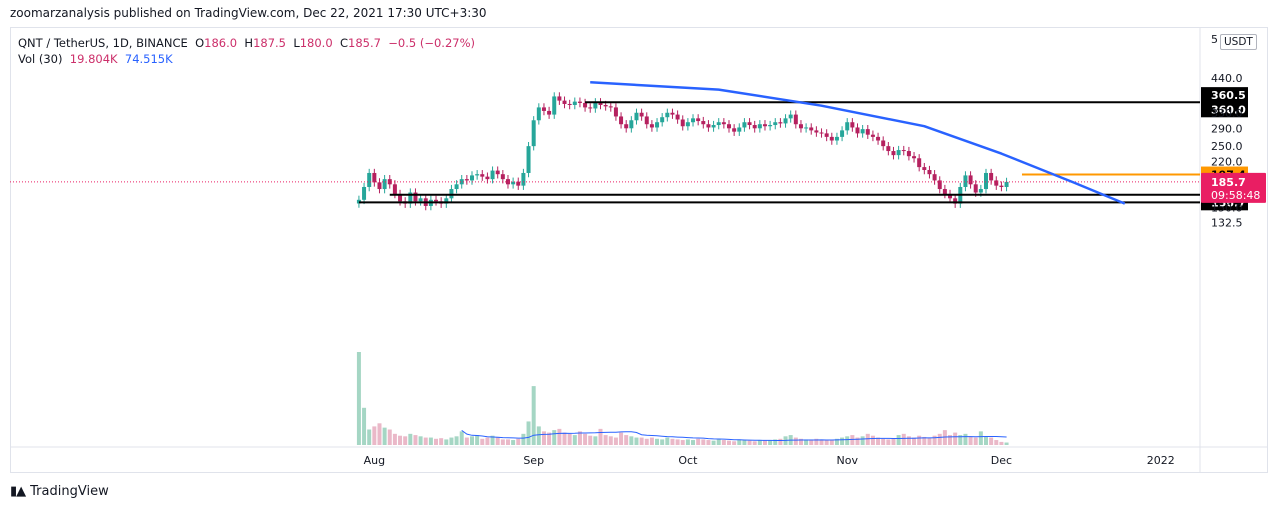 The height and width of the screenshot is (509, 1280). Describe the element at coordinates (246, 59) in the screenshot. I see `volume-legend: Vol (30) 19.804K 74.515K` at that location.